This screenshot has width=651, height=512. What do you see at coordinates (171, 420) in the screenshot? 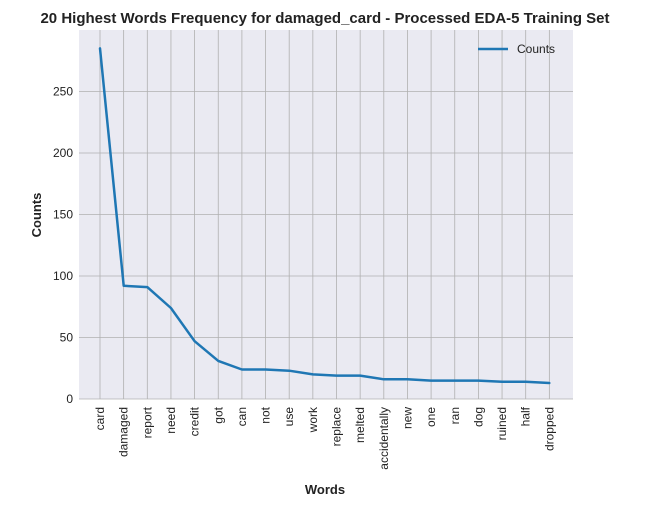
I see `x-tick-label: need` at bounding box center [171, 420].